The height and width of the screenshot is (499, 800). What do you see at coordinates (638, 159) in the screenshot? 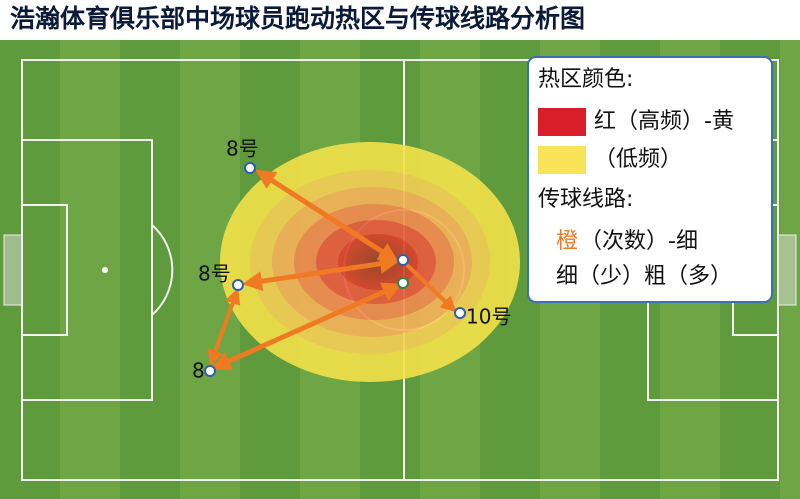
I see `legend-text: （低频）` at bounding box center [638, 159].